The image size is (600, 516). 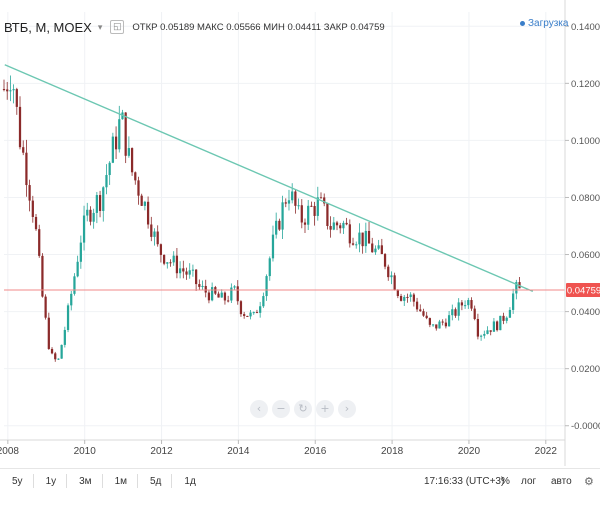 I want to click on zoom-in-button: +, so click(x=325, y=409).